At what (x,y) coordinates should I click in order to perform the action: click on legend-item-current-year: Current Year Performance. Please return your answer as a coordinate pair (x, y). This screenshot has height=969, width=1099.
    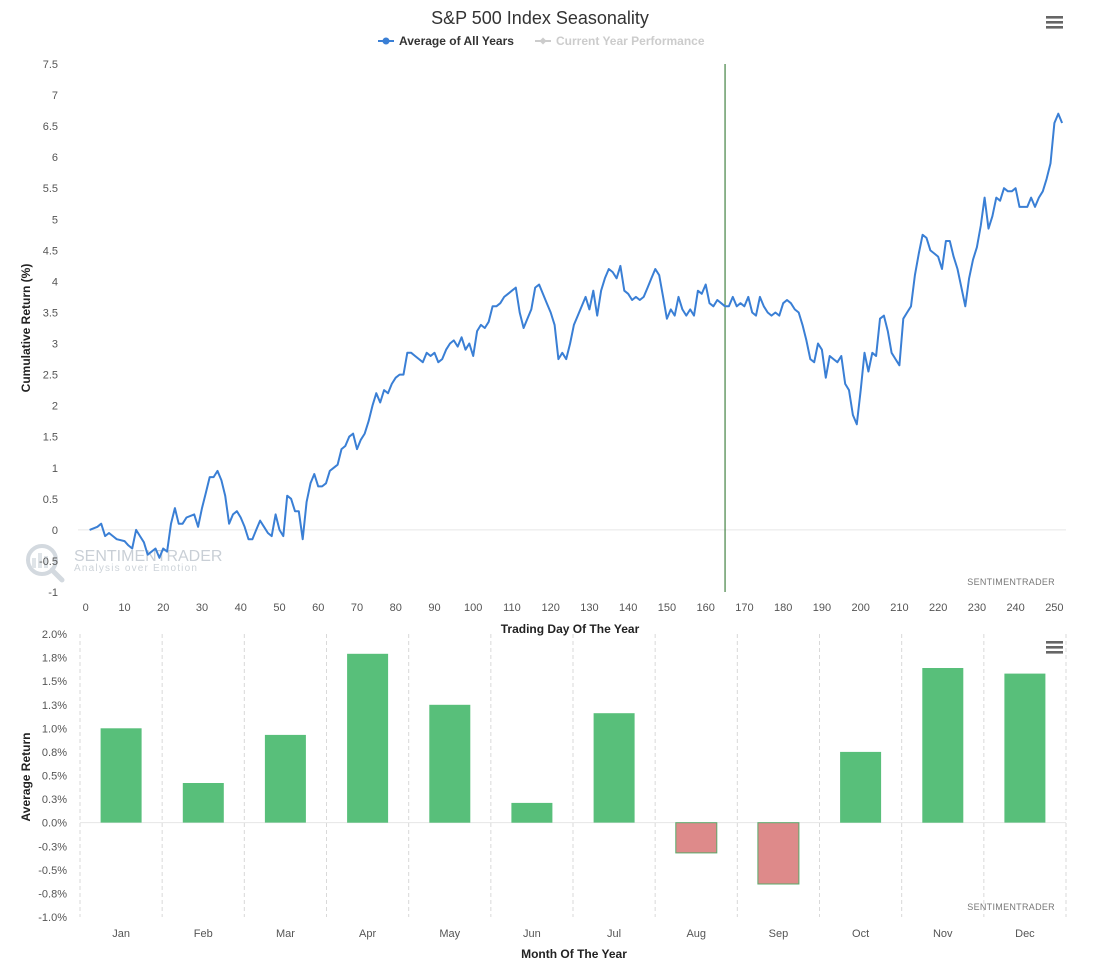
    Looking at the image, I should click on (620, 41).